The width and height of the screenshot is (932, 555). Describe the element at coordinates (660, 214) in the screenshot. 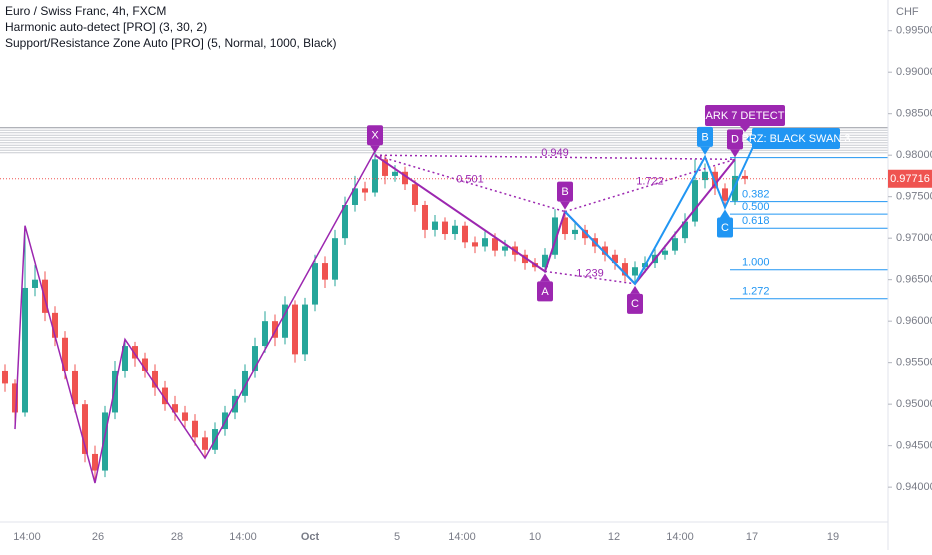

I see `pattern-line` at that location.